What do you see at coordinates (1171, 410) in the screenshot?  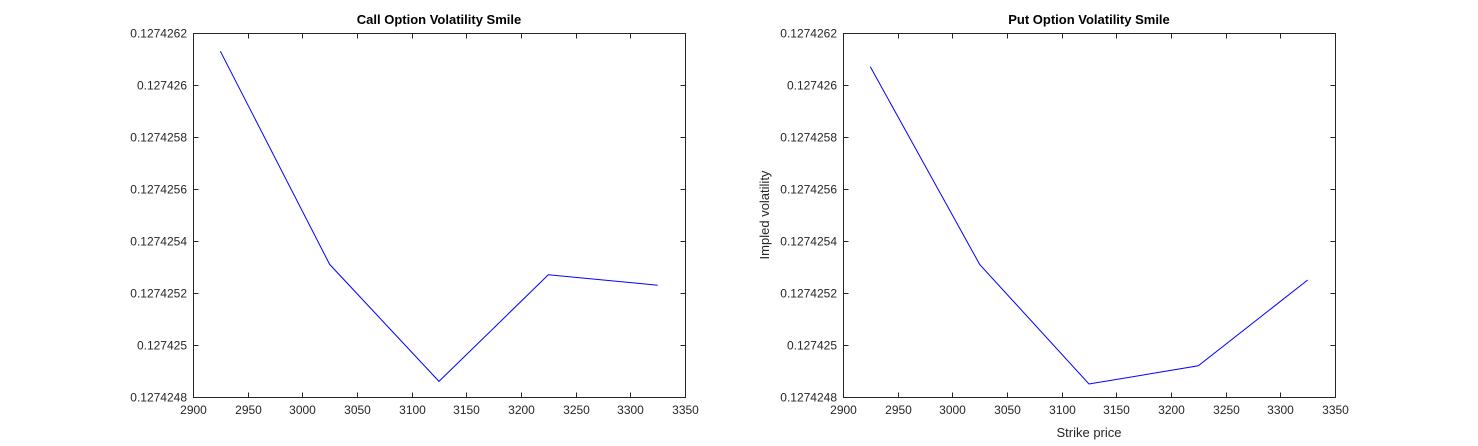 I see `put-x-tick-label: 3200` at bounding box center [1171, 410].